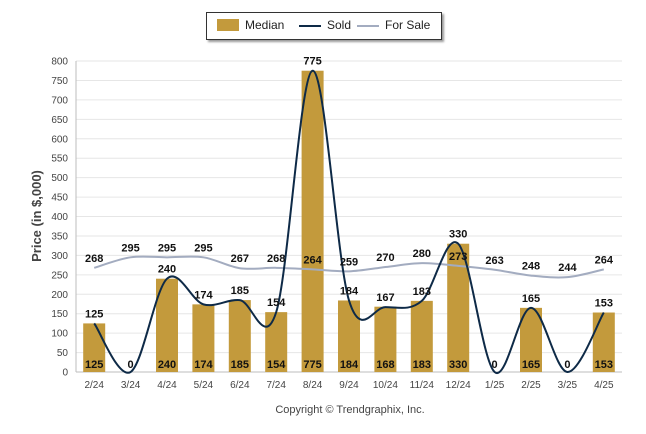  I want to click on y-tick-label: 0, so click(65, 373).